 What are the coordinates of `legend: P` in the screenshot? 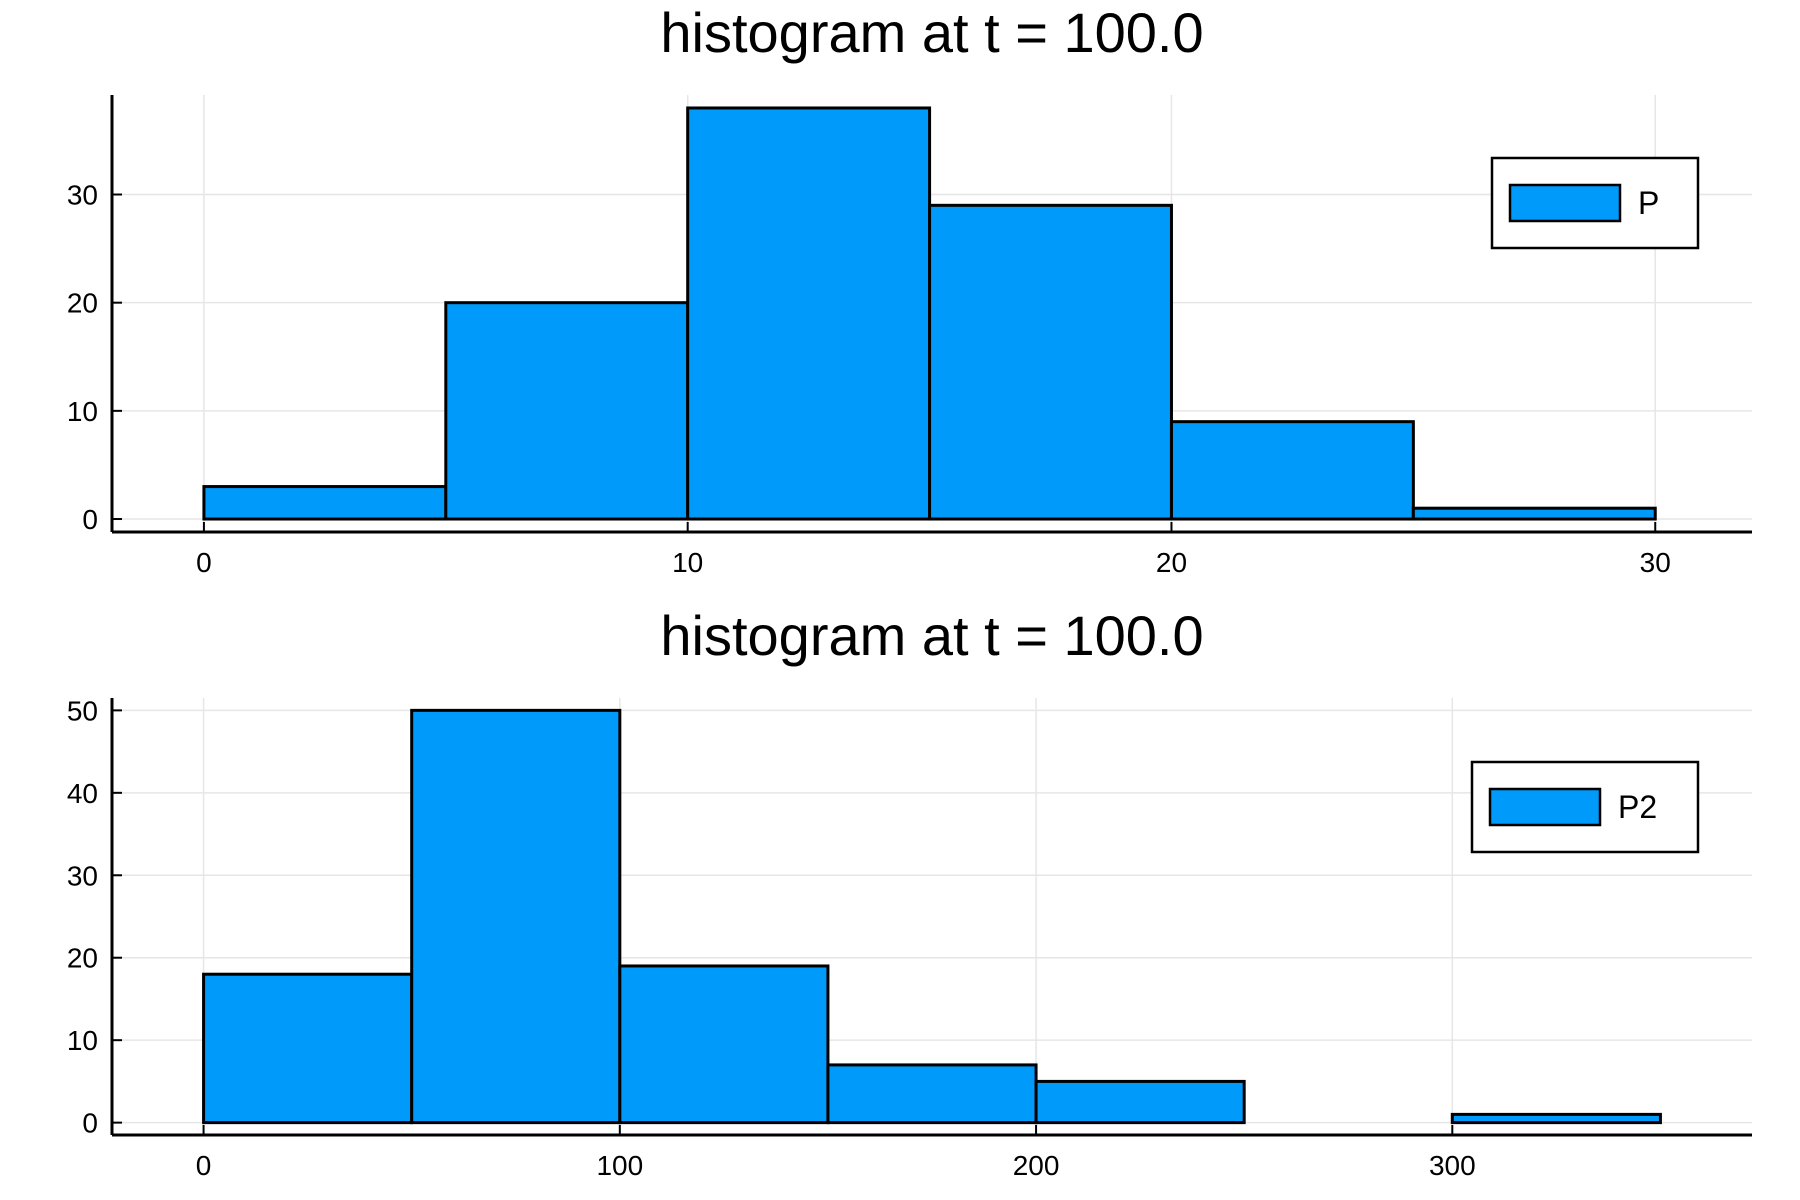 It's located at (1595, 203).